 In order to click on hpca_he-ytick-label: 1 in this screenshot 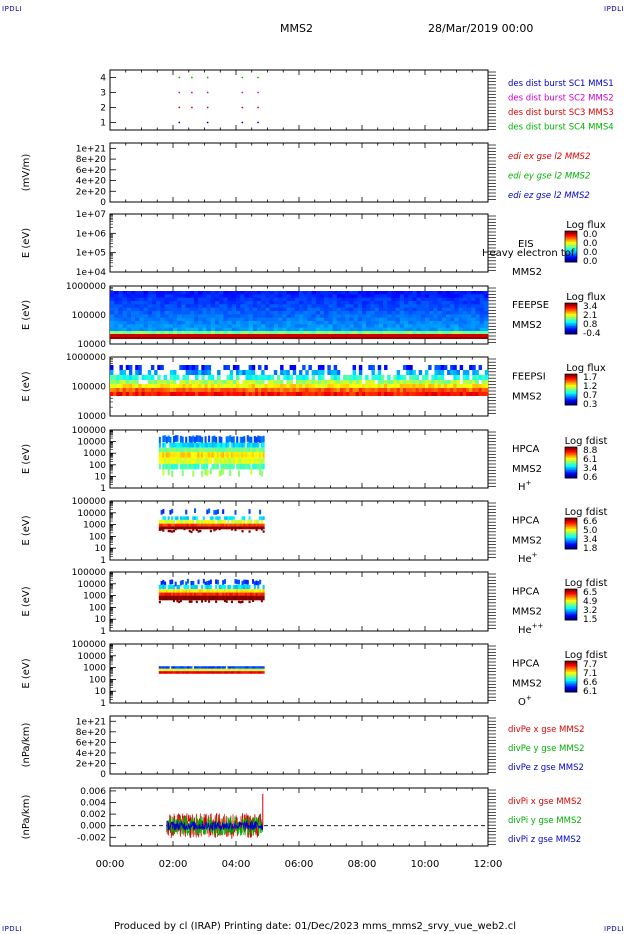, I will do `click(103, 561)`.